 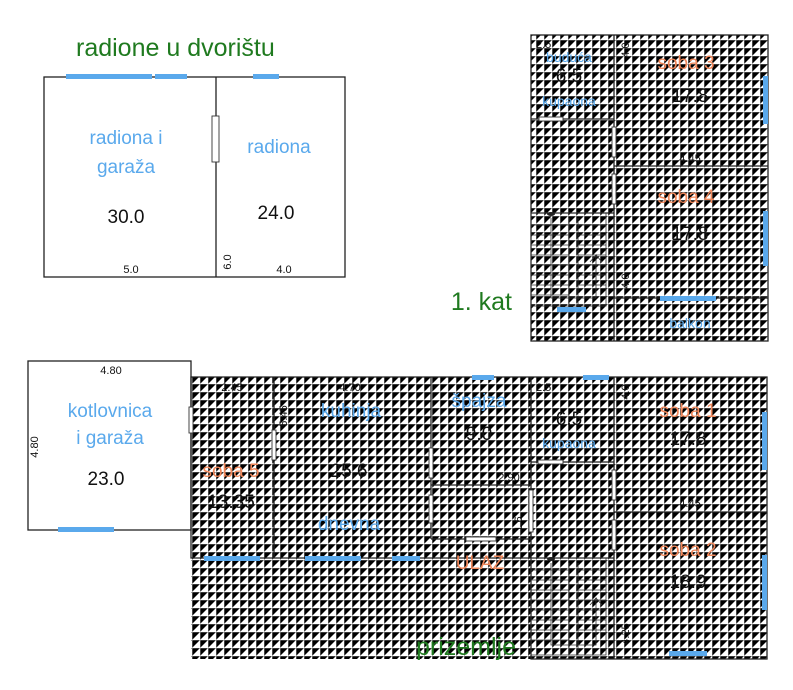 What do you see at coordinates (687, 550) in the screenshot?
I see `room-name: soba 2` at bounding box center [687, 550].